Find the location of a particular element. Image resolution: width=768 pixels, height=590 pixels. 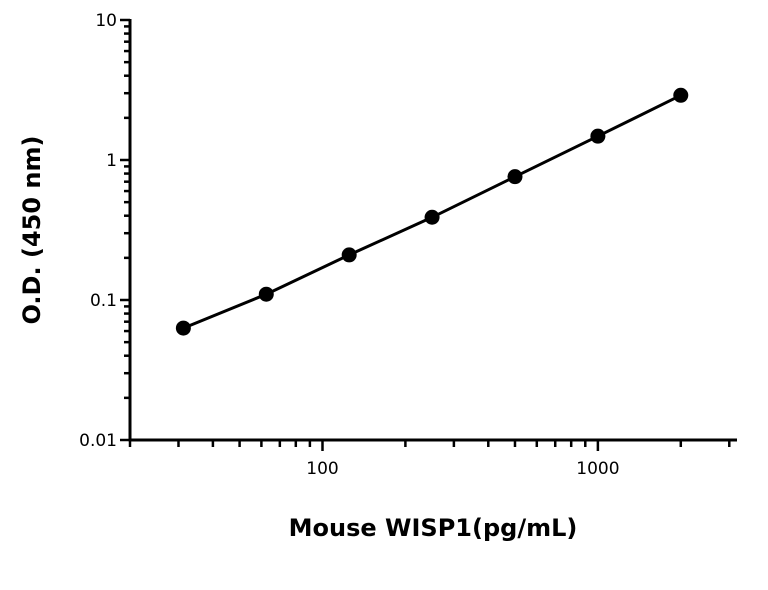

y-tick-label: 0.01 is located at coordinates (98, 441).